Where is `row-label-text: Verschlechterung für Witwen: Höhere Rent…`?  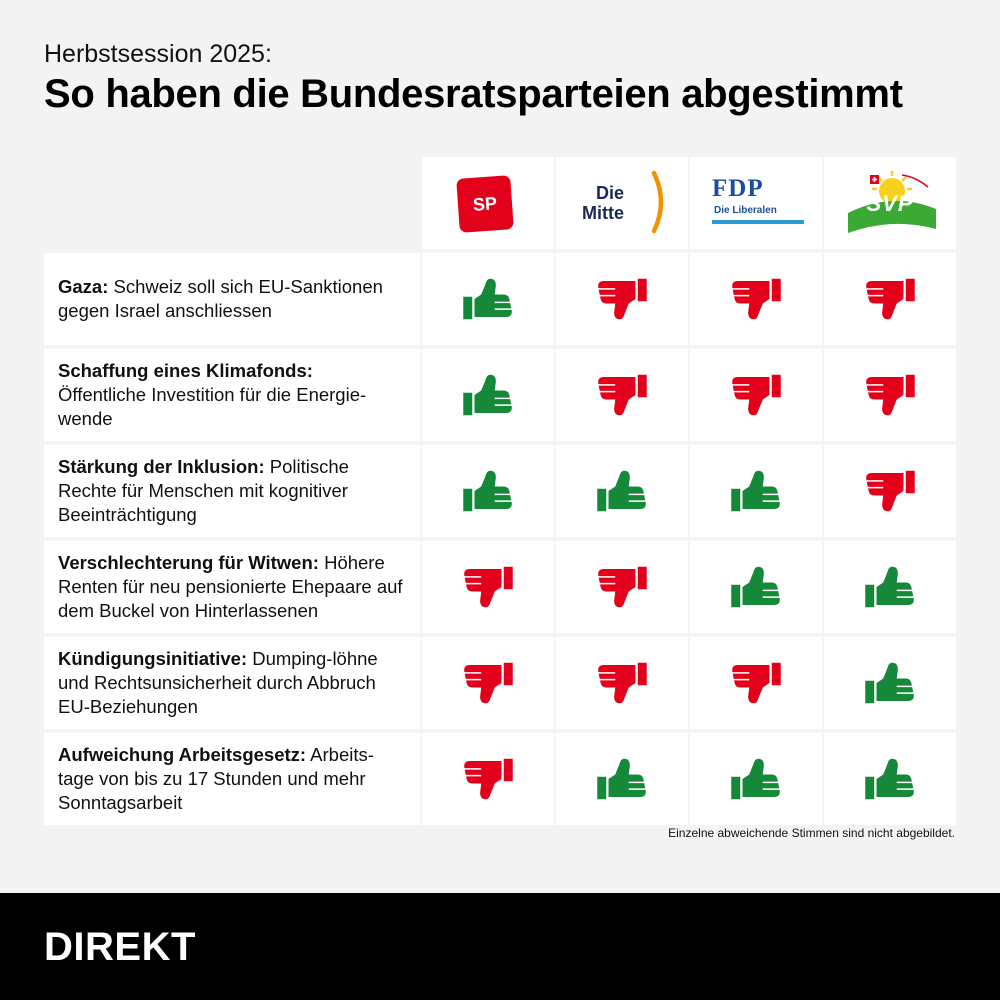
row-label-text: Verschlechterung für Witwen: Höhere Rent… is located at coordinates (232, 587).